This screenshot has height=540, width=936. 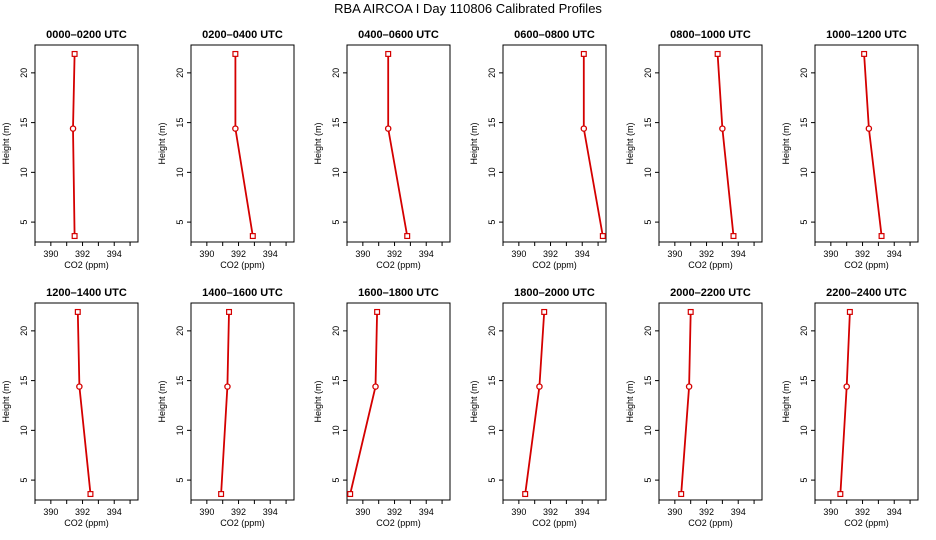 I want to click on panel-title: 1200–1400 UTC, so click(x=86, y=293).